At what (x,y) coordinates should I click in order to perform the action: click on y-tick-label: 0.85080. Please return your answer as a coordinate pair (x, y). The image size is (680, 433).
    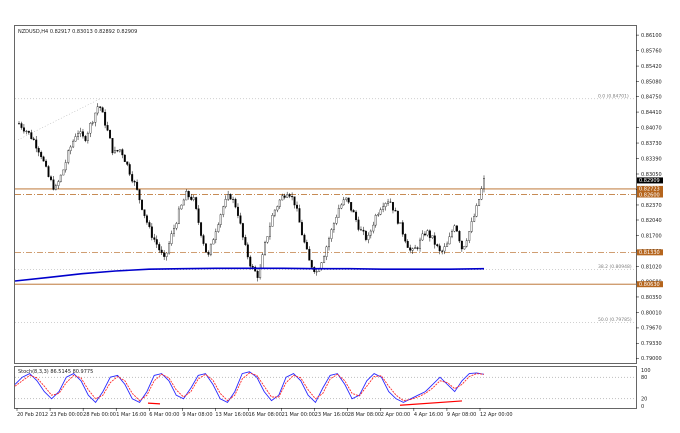
    Looking at the image, I should click on (651, 82).